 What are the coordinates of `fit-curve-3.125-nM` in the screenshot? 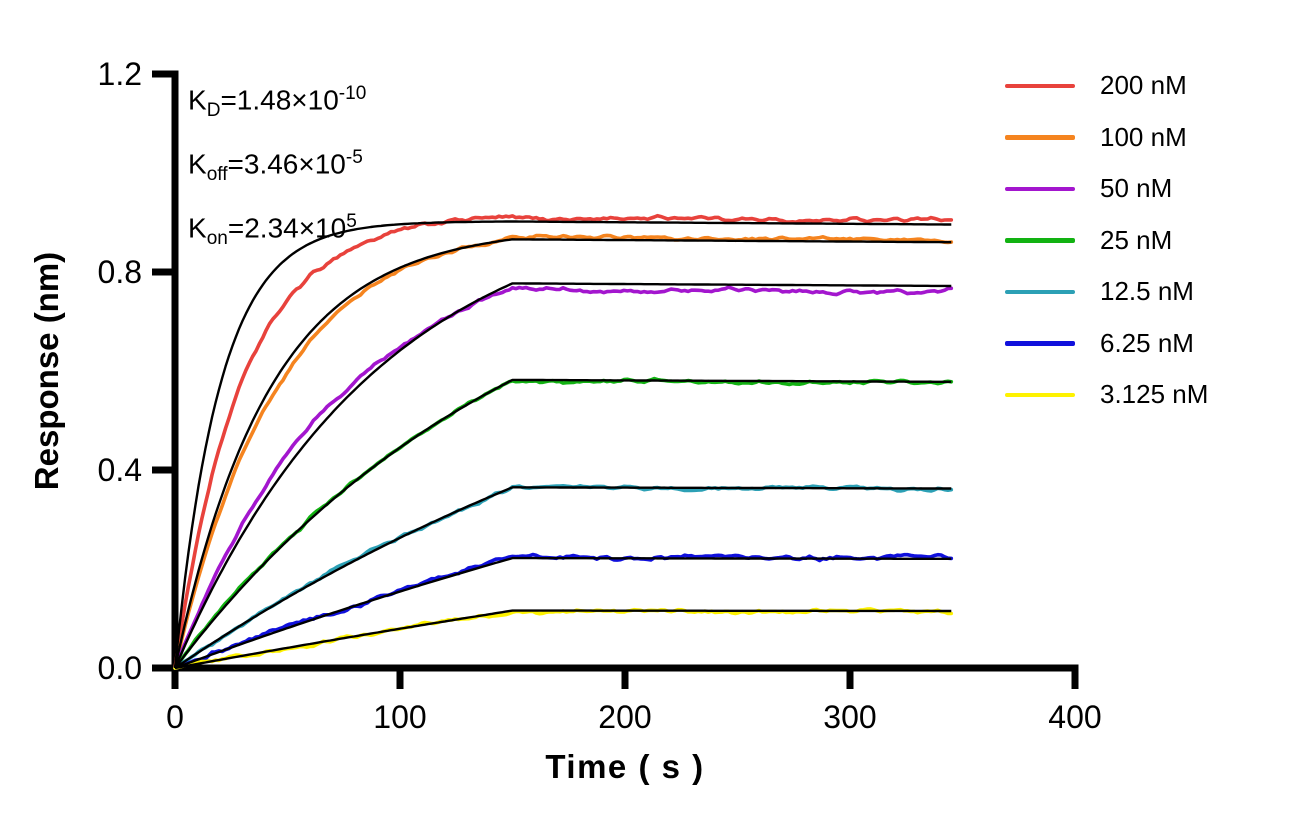 It's located at (563, 639).